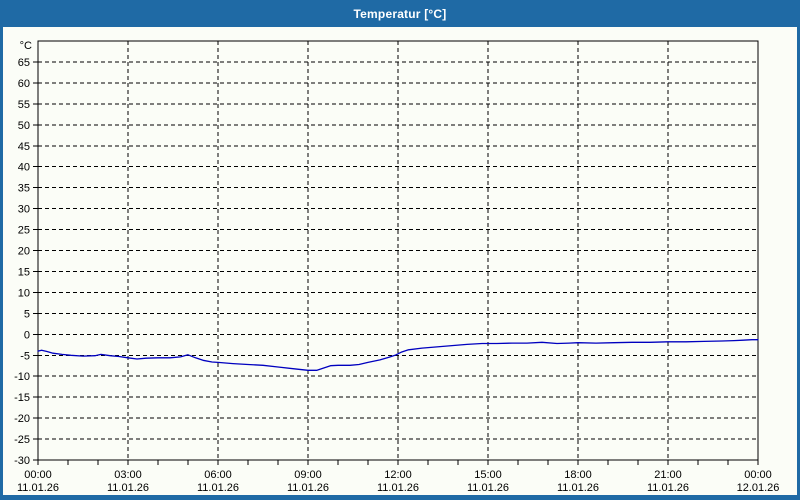 The width and height of the screenshot is (800, 500). Describe the element at coordinates (308, 475) in the screenshot. I see `x-time-label: 09:00` at that location.